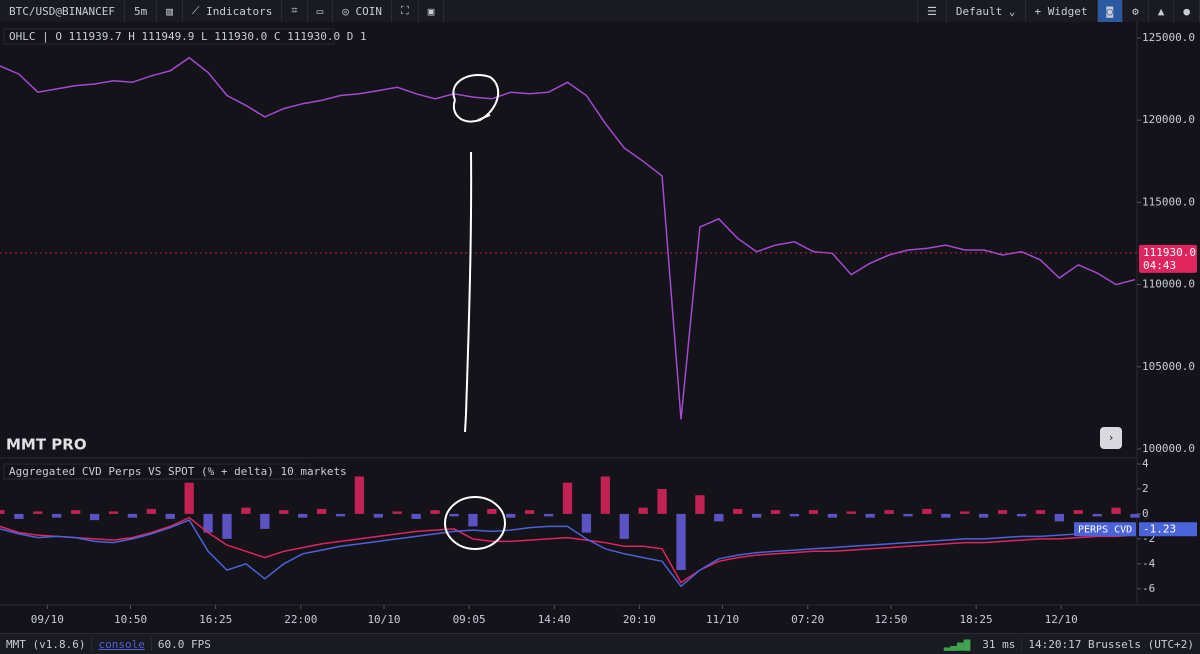  What do you see at coordinates (368, 11) in the screenshot?
I see `coin-label: COIN` at bounding box center [368, 11].